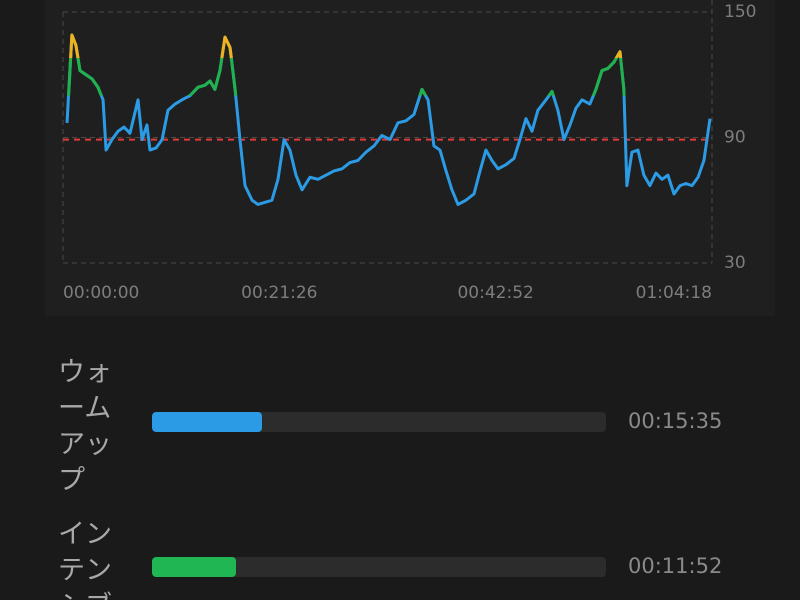 The width and height of the screenshot is (800, 600). I want to click on zone-name: ウォームアップ, so click(85, 426).